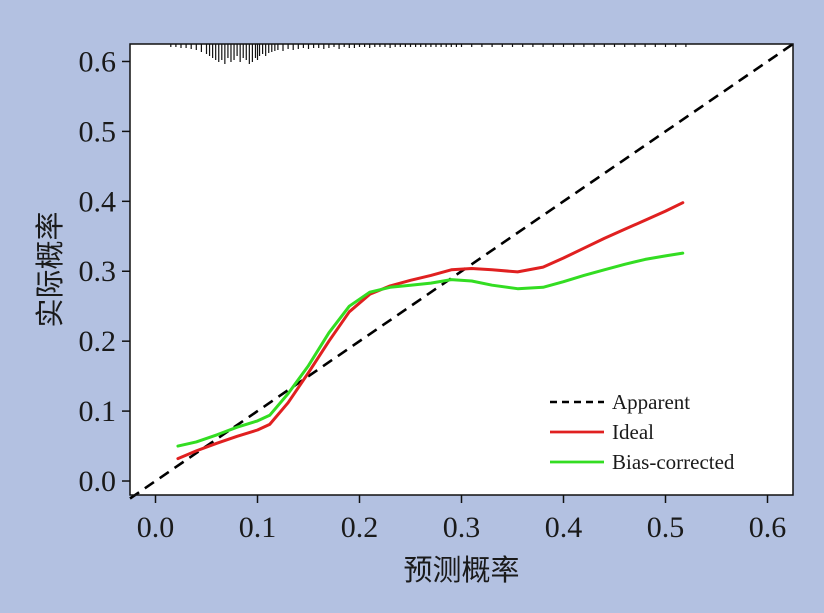 This screenshot has width=824, height=613. I want to click on y-tick-label: 0.2, so click(98, 341).